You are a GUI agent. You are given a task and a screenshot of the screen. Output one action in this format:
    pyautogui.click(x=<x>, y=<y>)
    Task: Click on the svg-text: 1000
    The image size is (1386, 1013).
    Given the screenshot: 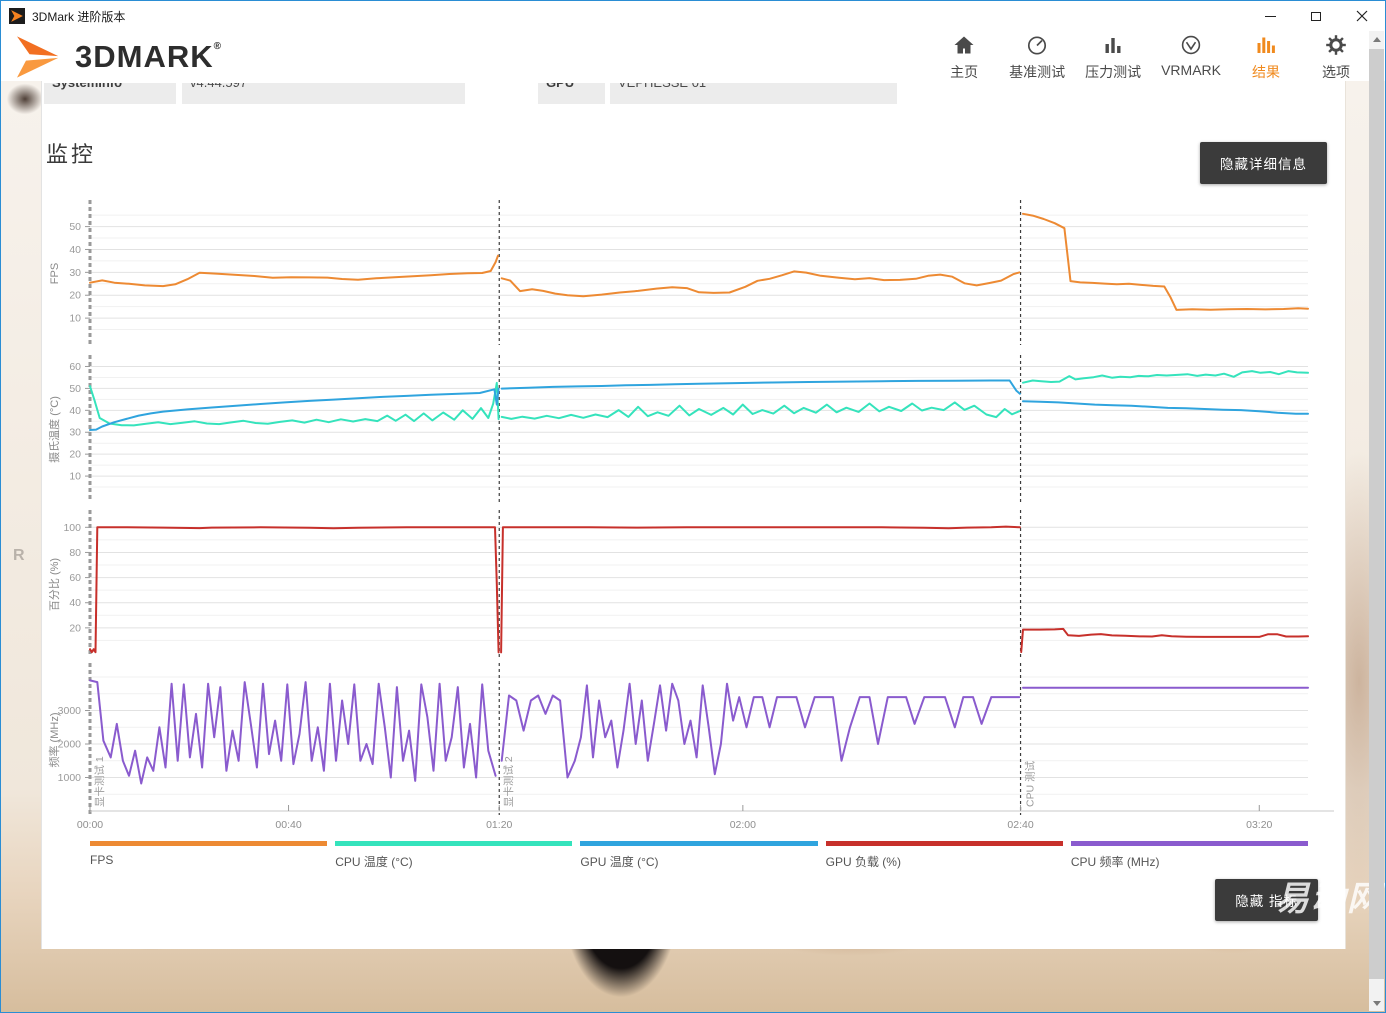 What is the action you would take?
    pyautogui.click(x=70, y=778)
    